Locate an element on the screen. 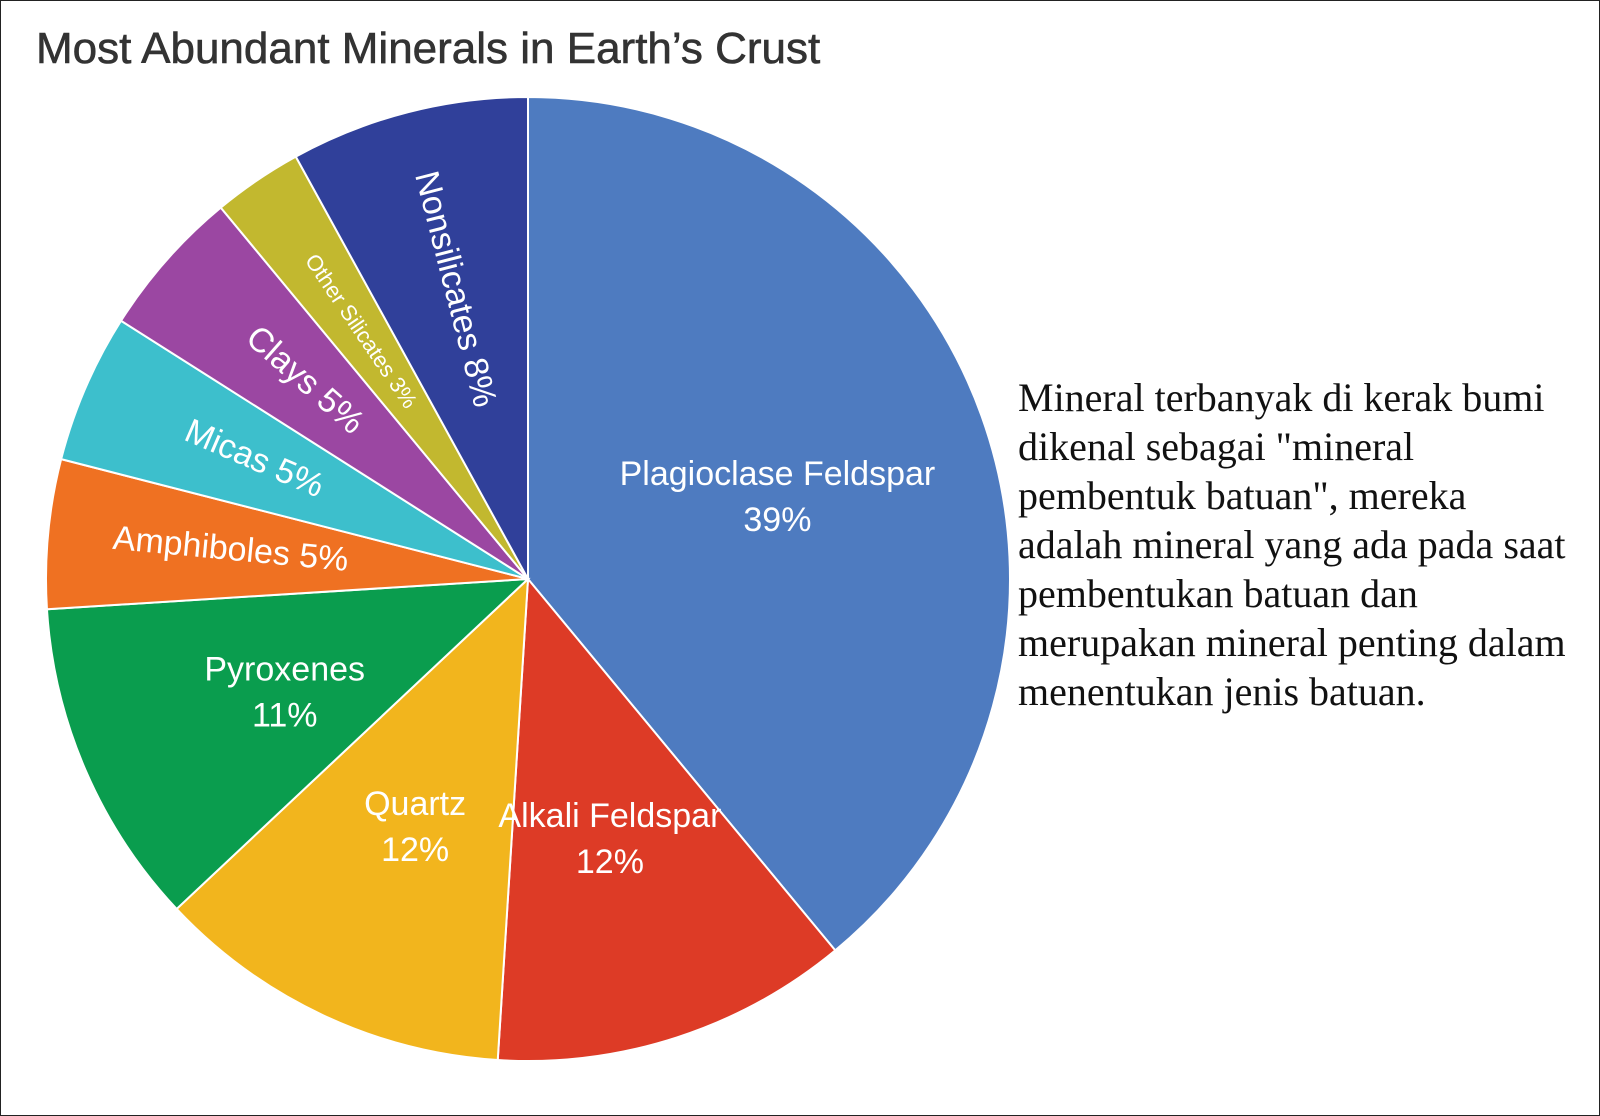 The width and height of the screenshot is (1600, 1116). slice-label-name: Pyroxenes is located at coordinates (284, 669).